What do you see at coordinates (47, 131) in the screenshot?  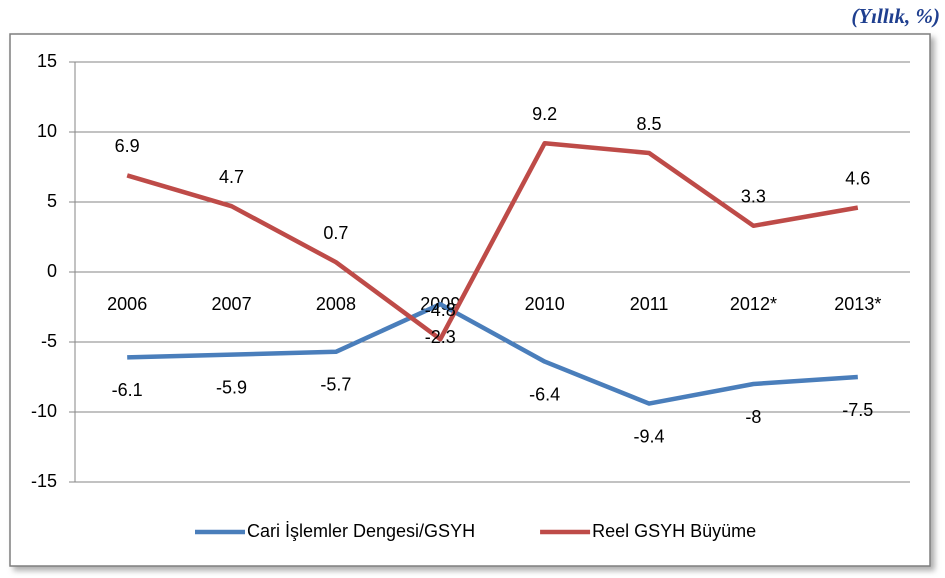 I see `y-tick-label: 10` at bounding box center [47, 131].